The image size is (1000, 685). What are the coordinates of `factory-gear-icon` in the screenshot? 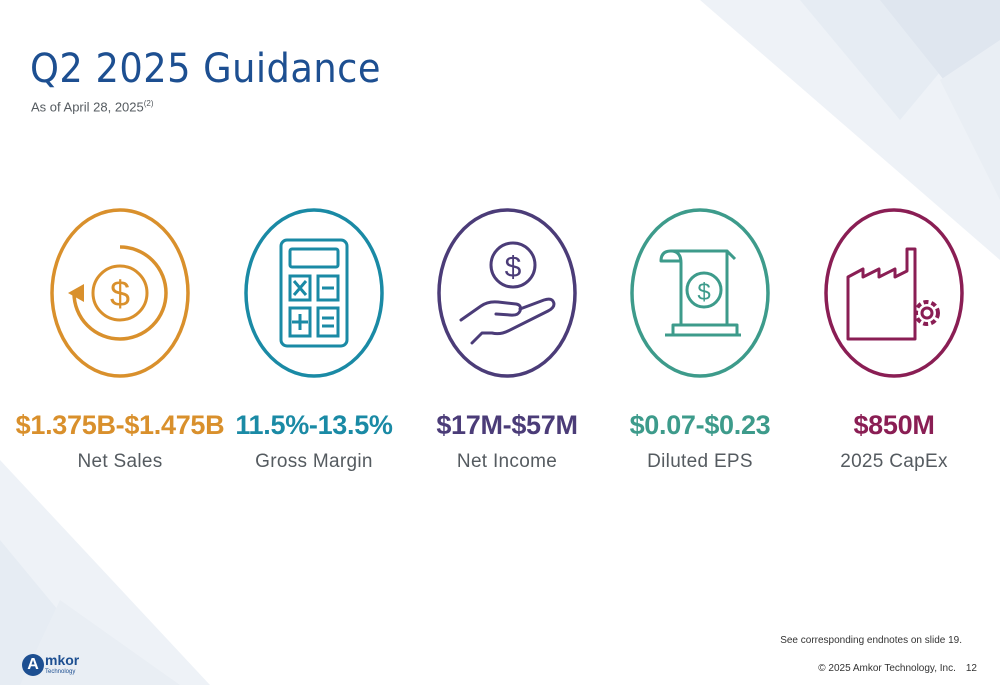 It's located at (894, 293).